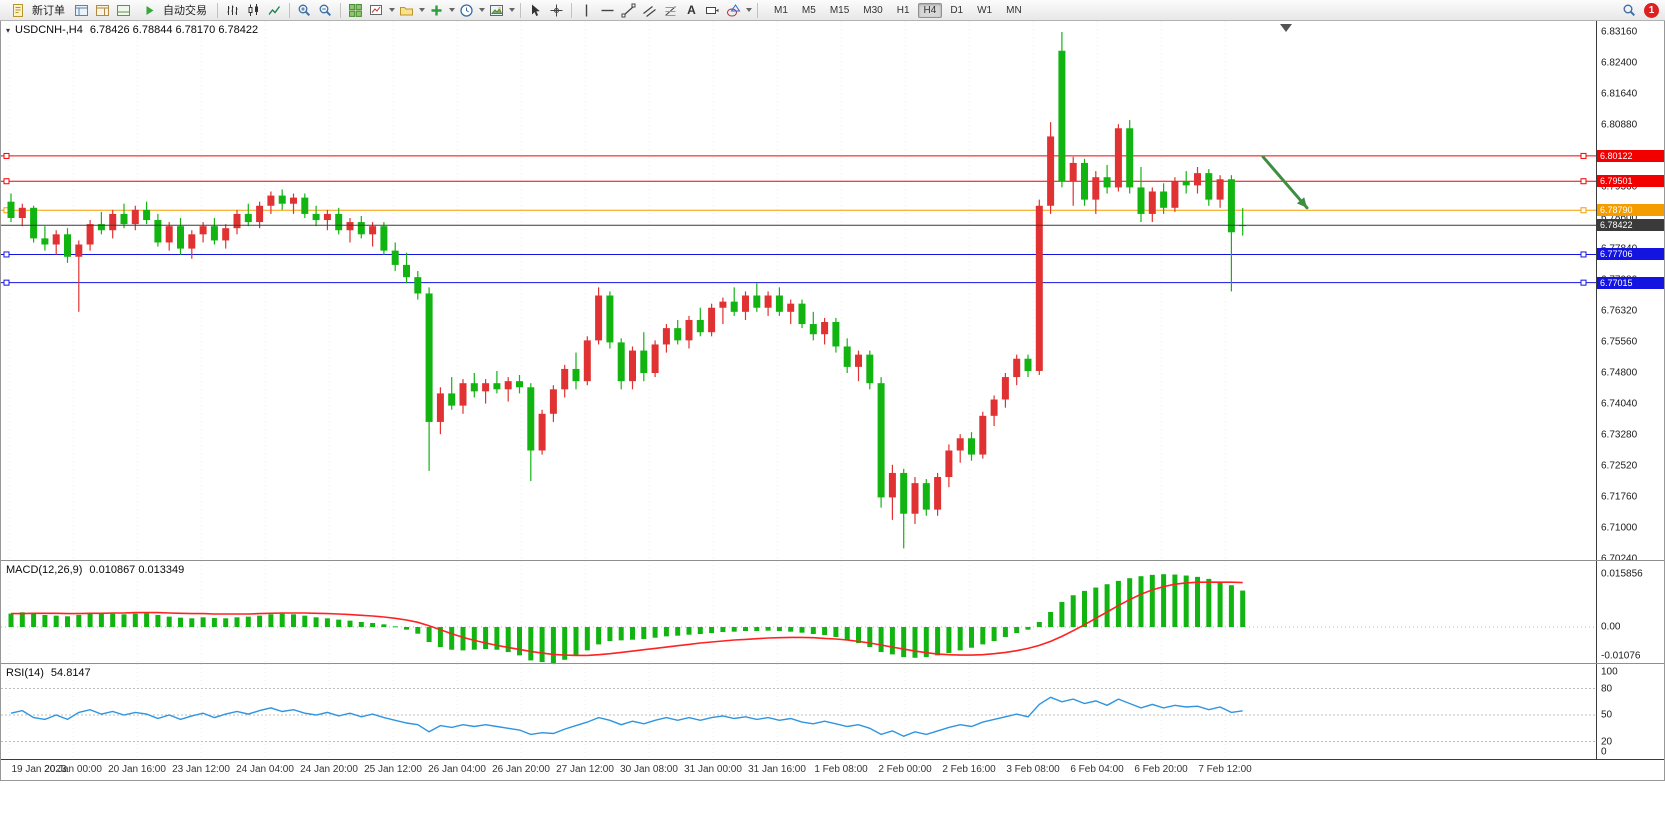  I want to click on zoom-in-icon, so click(304, 10).